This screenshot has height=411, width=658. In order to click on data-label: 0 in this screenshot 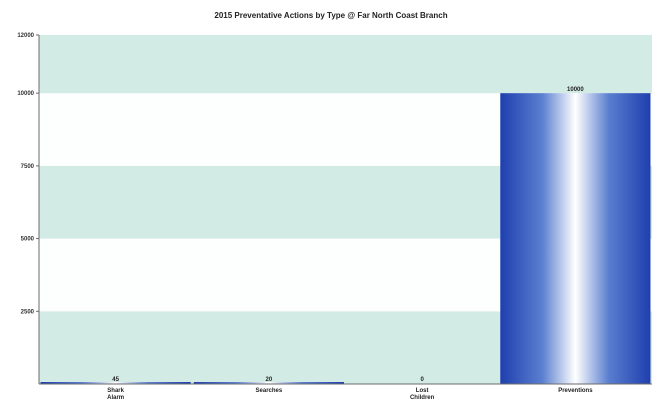, I will do `click(422, 380)`.